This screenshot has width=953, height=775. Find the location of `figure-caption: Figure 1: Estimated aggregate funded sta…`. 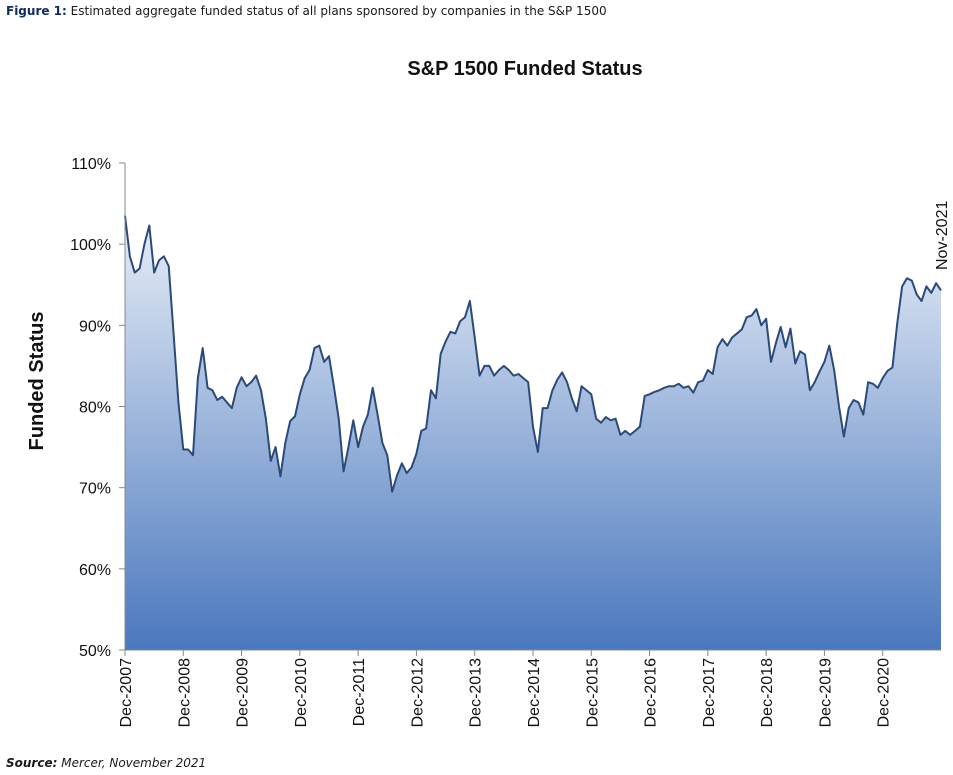

figure-caption: Figure 1: Estimated aggregate funded sta… is located at coordinates (306, 11).